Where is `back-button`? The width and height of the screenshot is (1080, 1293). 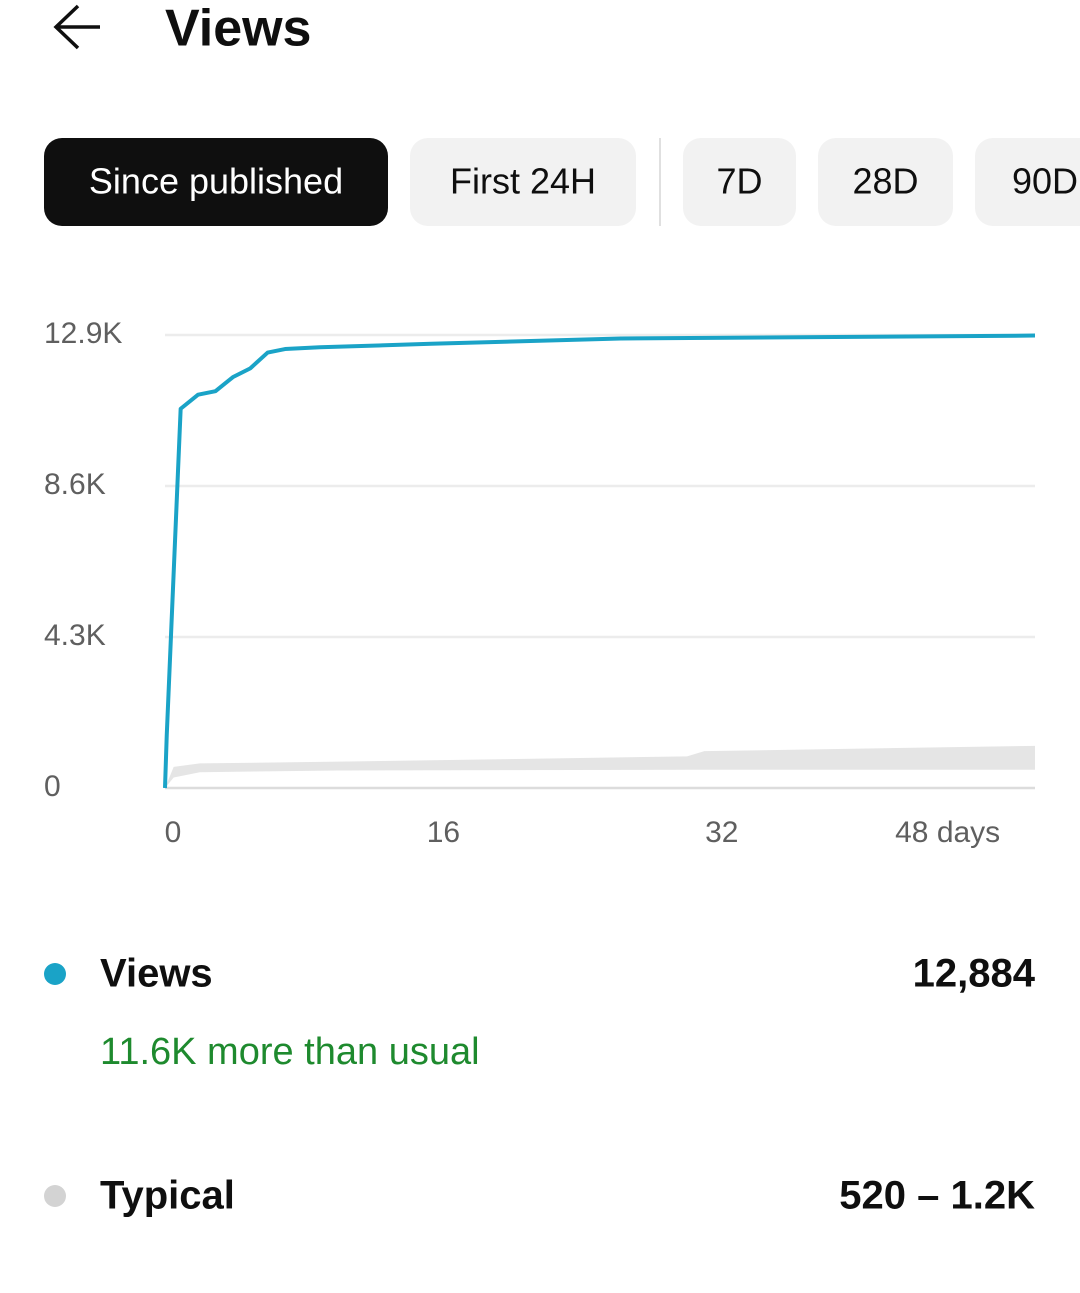
back-button is located at coordinates (76, 27).